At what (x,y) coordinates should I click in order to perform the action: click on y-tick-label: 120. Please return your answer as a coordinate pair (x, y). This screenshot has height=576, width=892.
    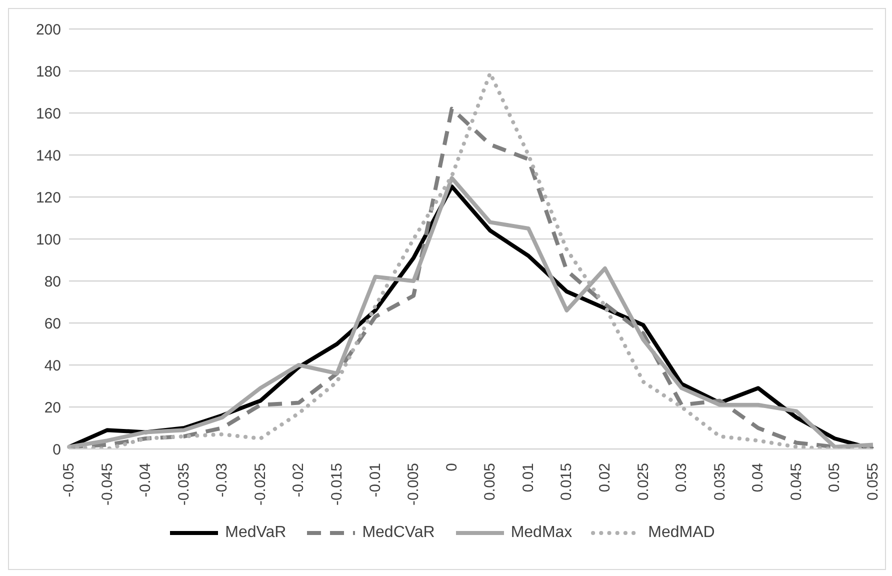
    Looking at the image, I should click on (48, 197).